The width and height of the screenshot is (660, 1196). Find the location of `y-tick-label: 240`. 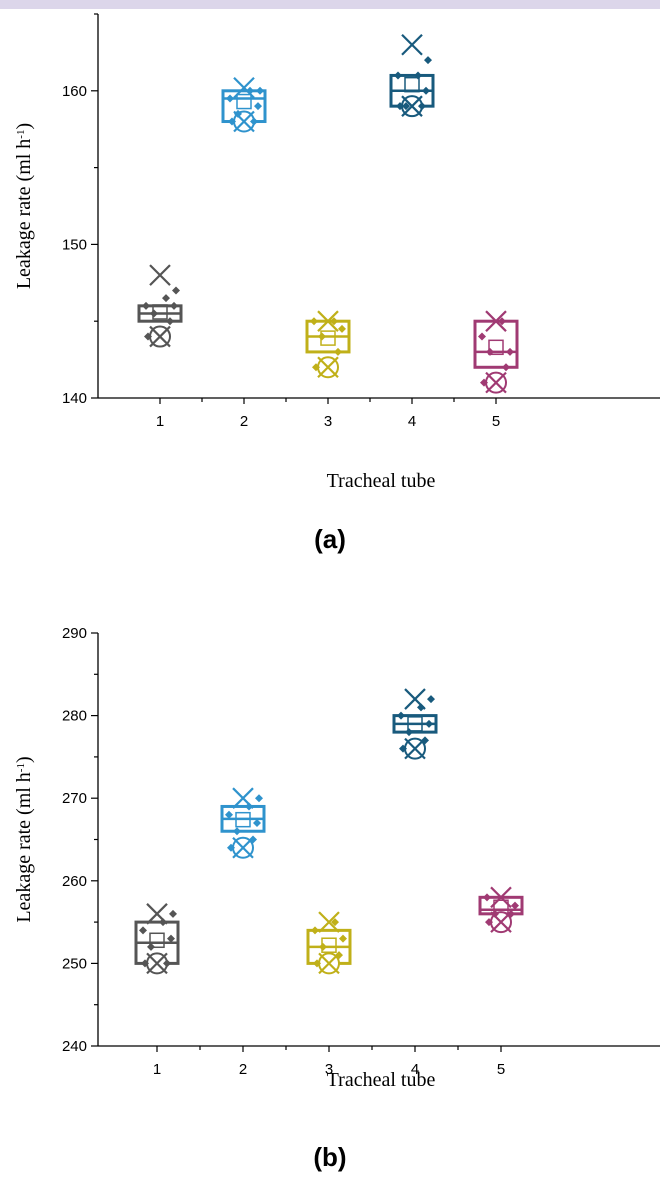

y-tick-label: 240 is located at coordinates (74, 1046).